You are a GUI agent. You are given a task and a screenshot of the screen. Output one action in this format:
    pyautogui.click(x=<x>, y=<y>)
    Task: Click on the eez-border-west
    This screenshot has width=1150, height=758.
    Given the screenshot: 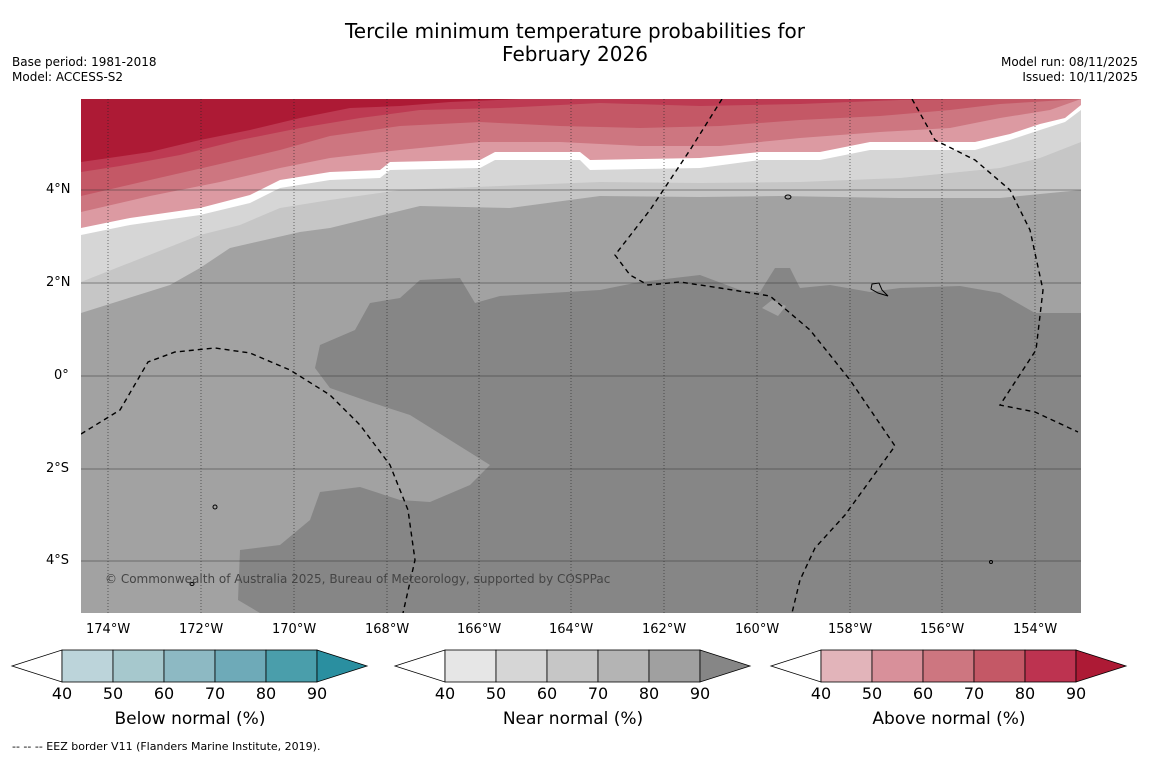 What is the action you would take?
    pyautogui.click(x=248, y=480)
    